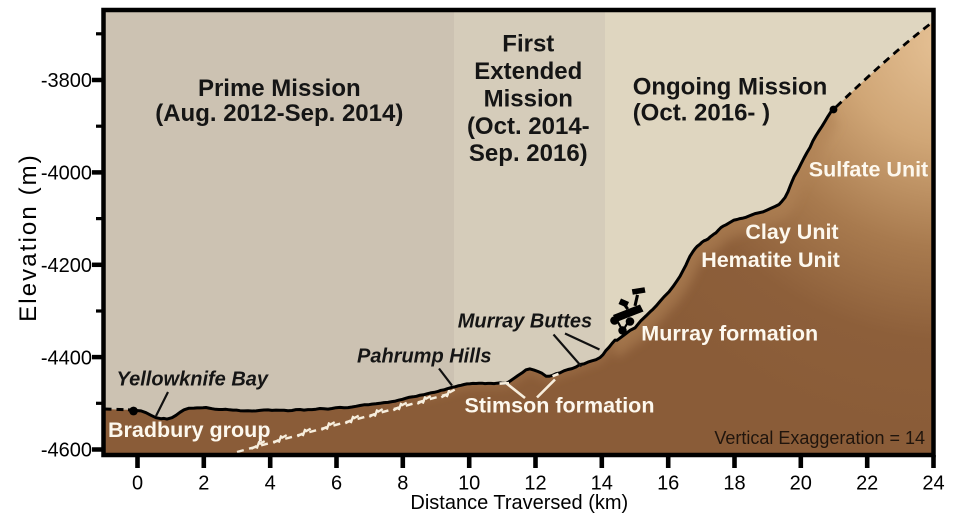 The width and height of the screenshot is (960, 518). What do you see at coordinates (734, 484) in the screenshot?
I see `svg-text: 18` at bounding box center [734, 484].